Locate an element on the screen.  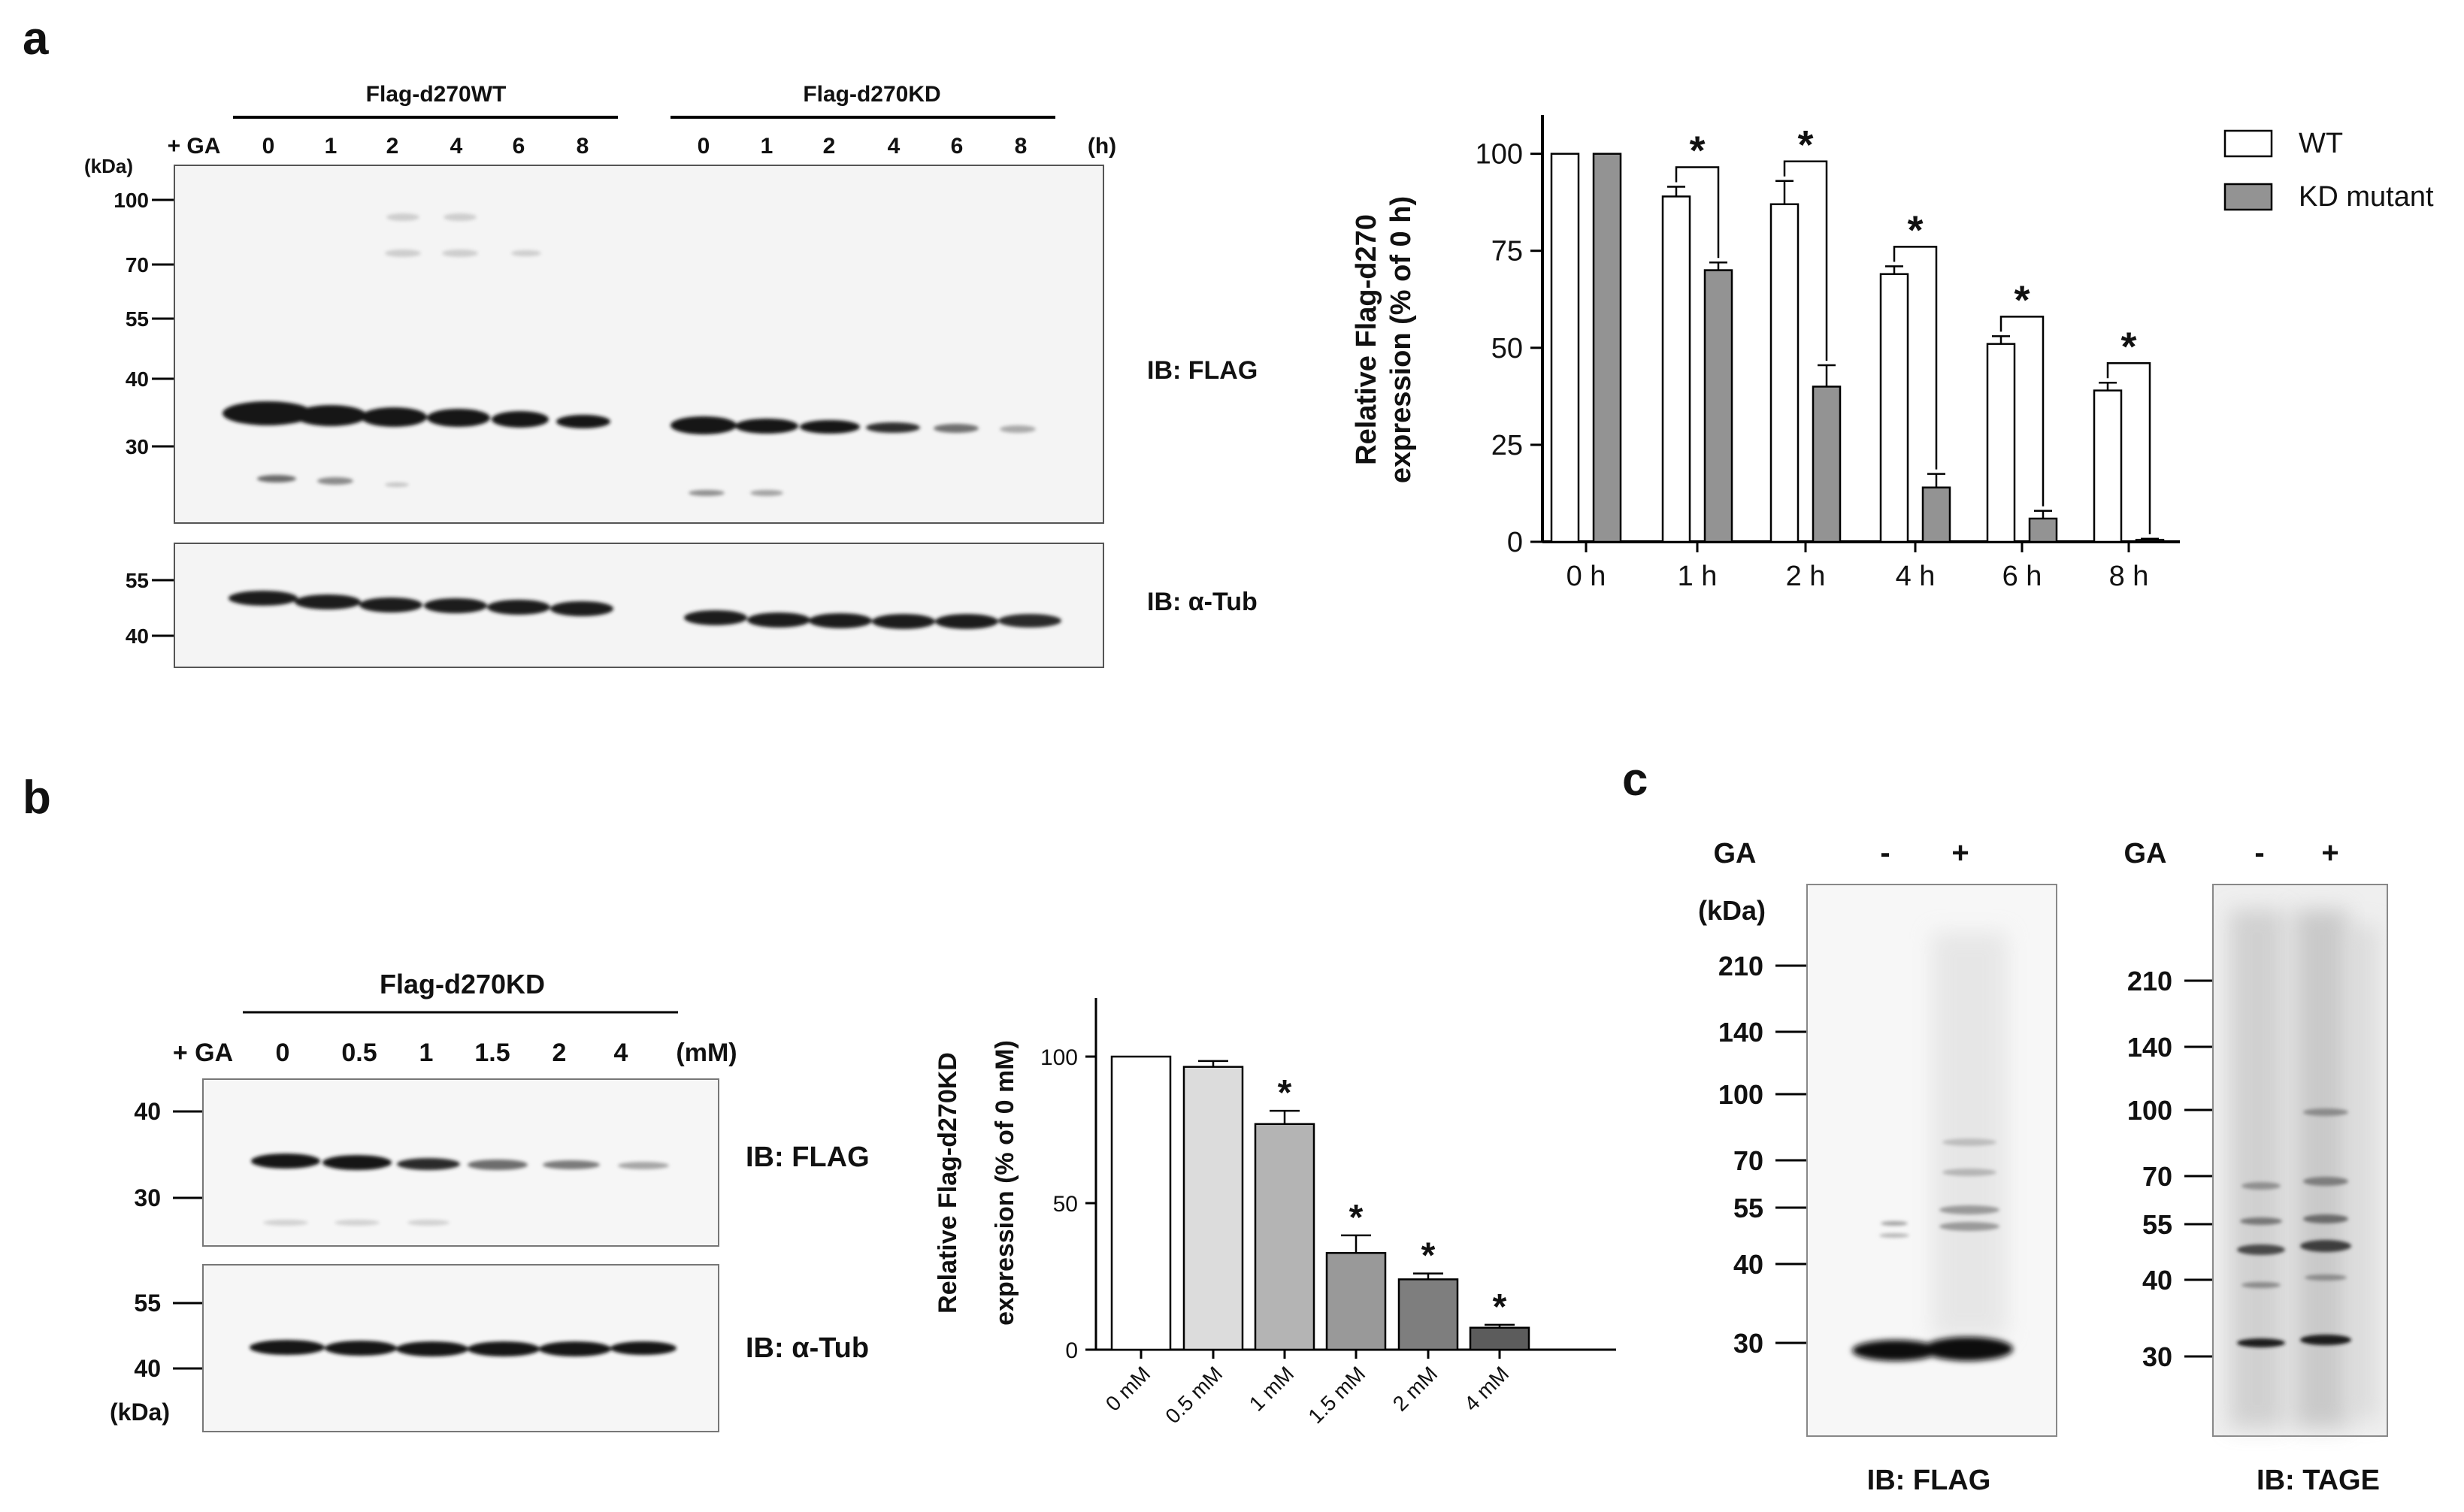
x-tick-label: 1 mM is located at coordinates (1271, 1388).